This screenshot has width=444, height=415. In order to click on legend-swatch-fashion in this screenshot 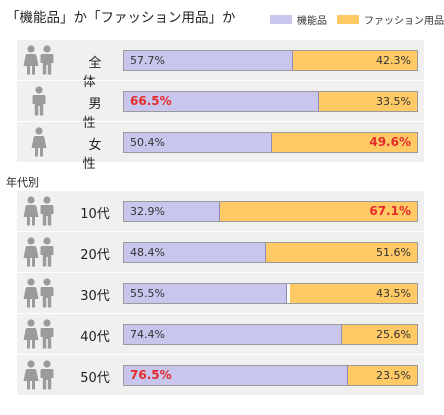, I will do `click(348, 19)`.